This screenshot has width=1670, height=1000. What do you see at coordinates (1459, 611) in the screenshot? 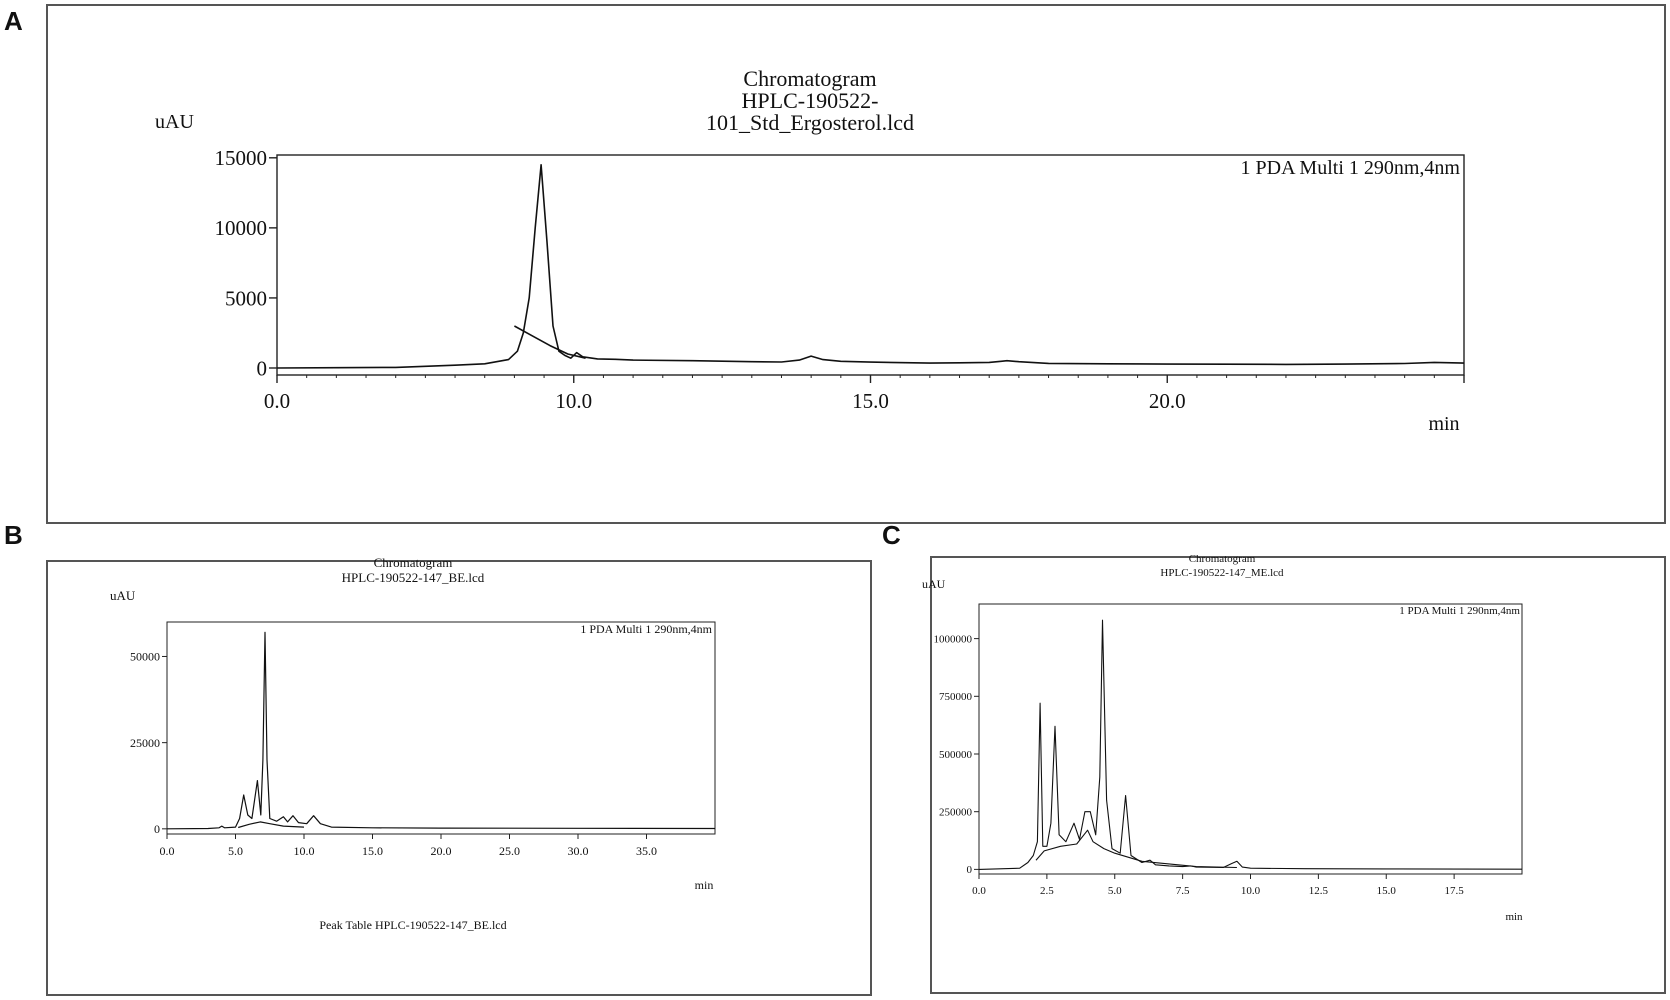
I see `panel-c-legend: 1 PDA Multi 1 290nm,4nm` at bounding box center [1459, 611].